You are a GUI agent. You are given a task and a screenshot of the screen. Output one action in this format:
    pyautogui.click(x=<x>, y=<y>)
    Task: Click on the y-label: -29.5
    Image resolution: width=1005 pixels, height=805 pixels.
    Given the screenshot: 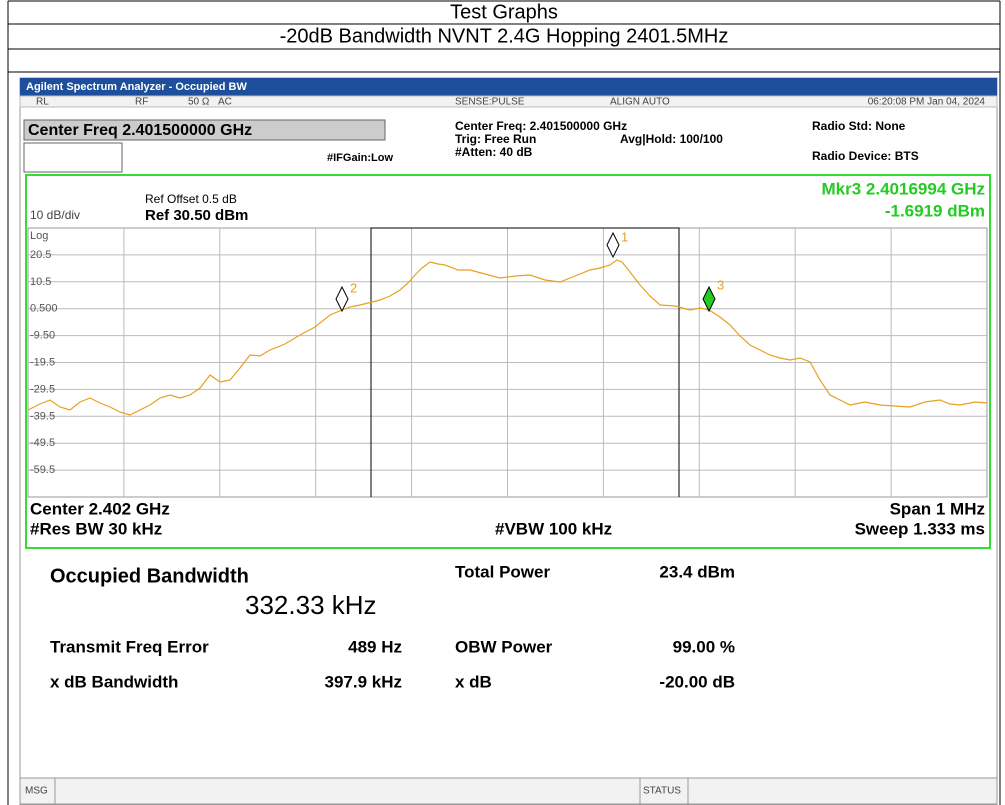 What is the action you would take?
    pyautogui.click(x=42, y=389)
    